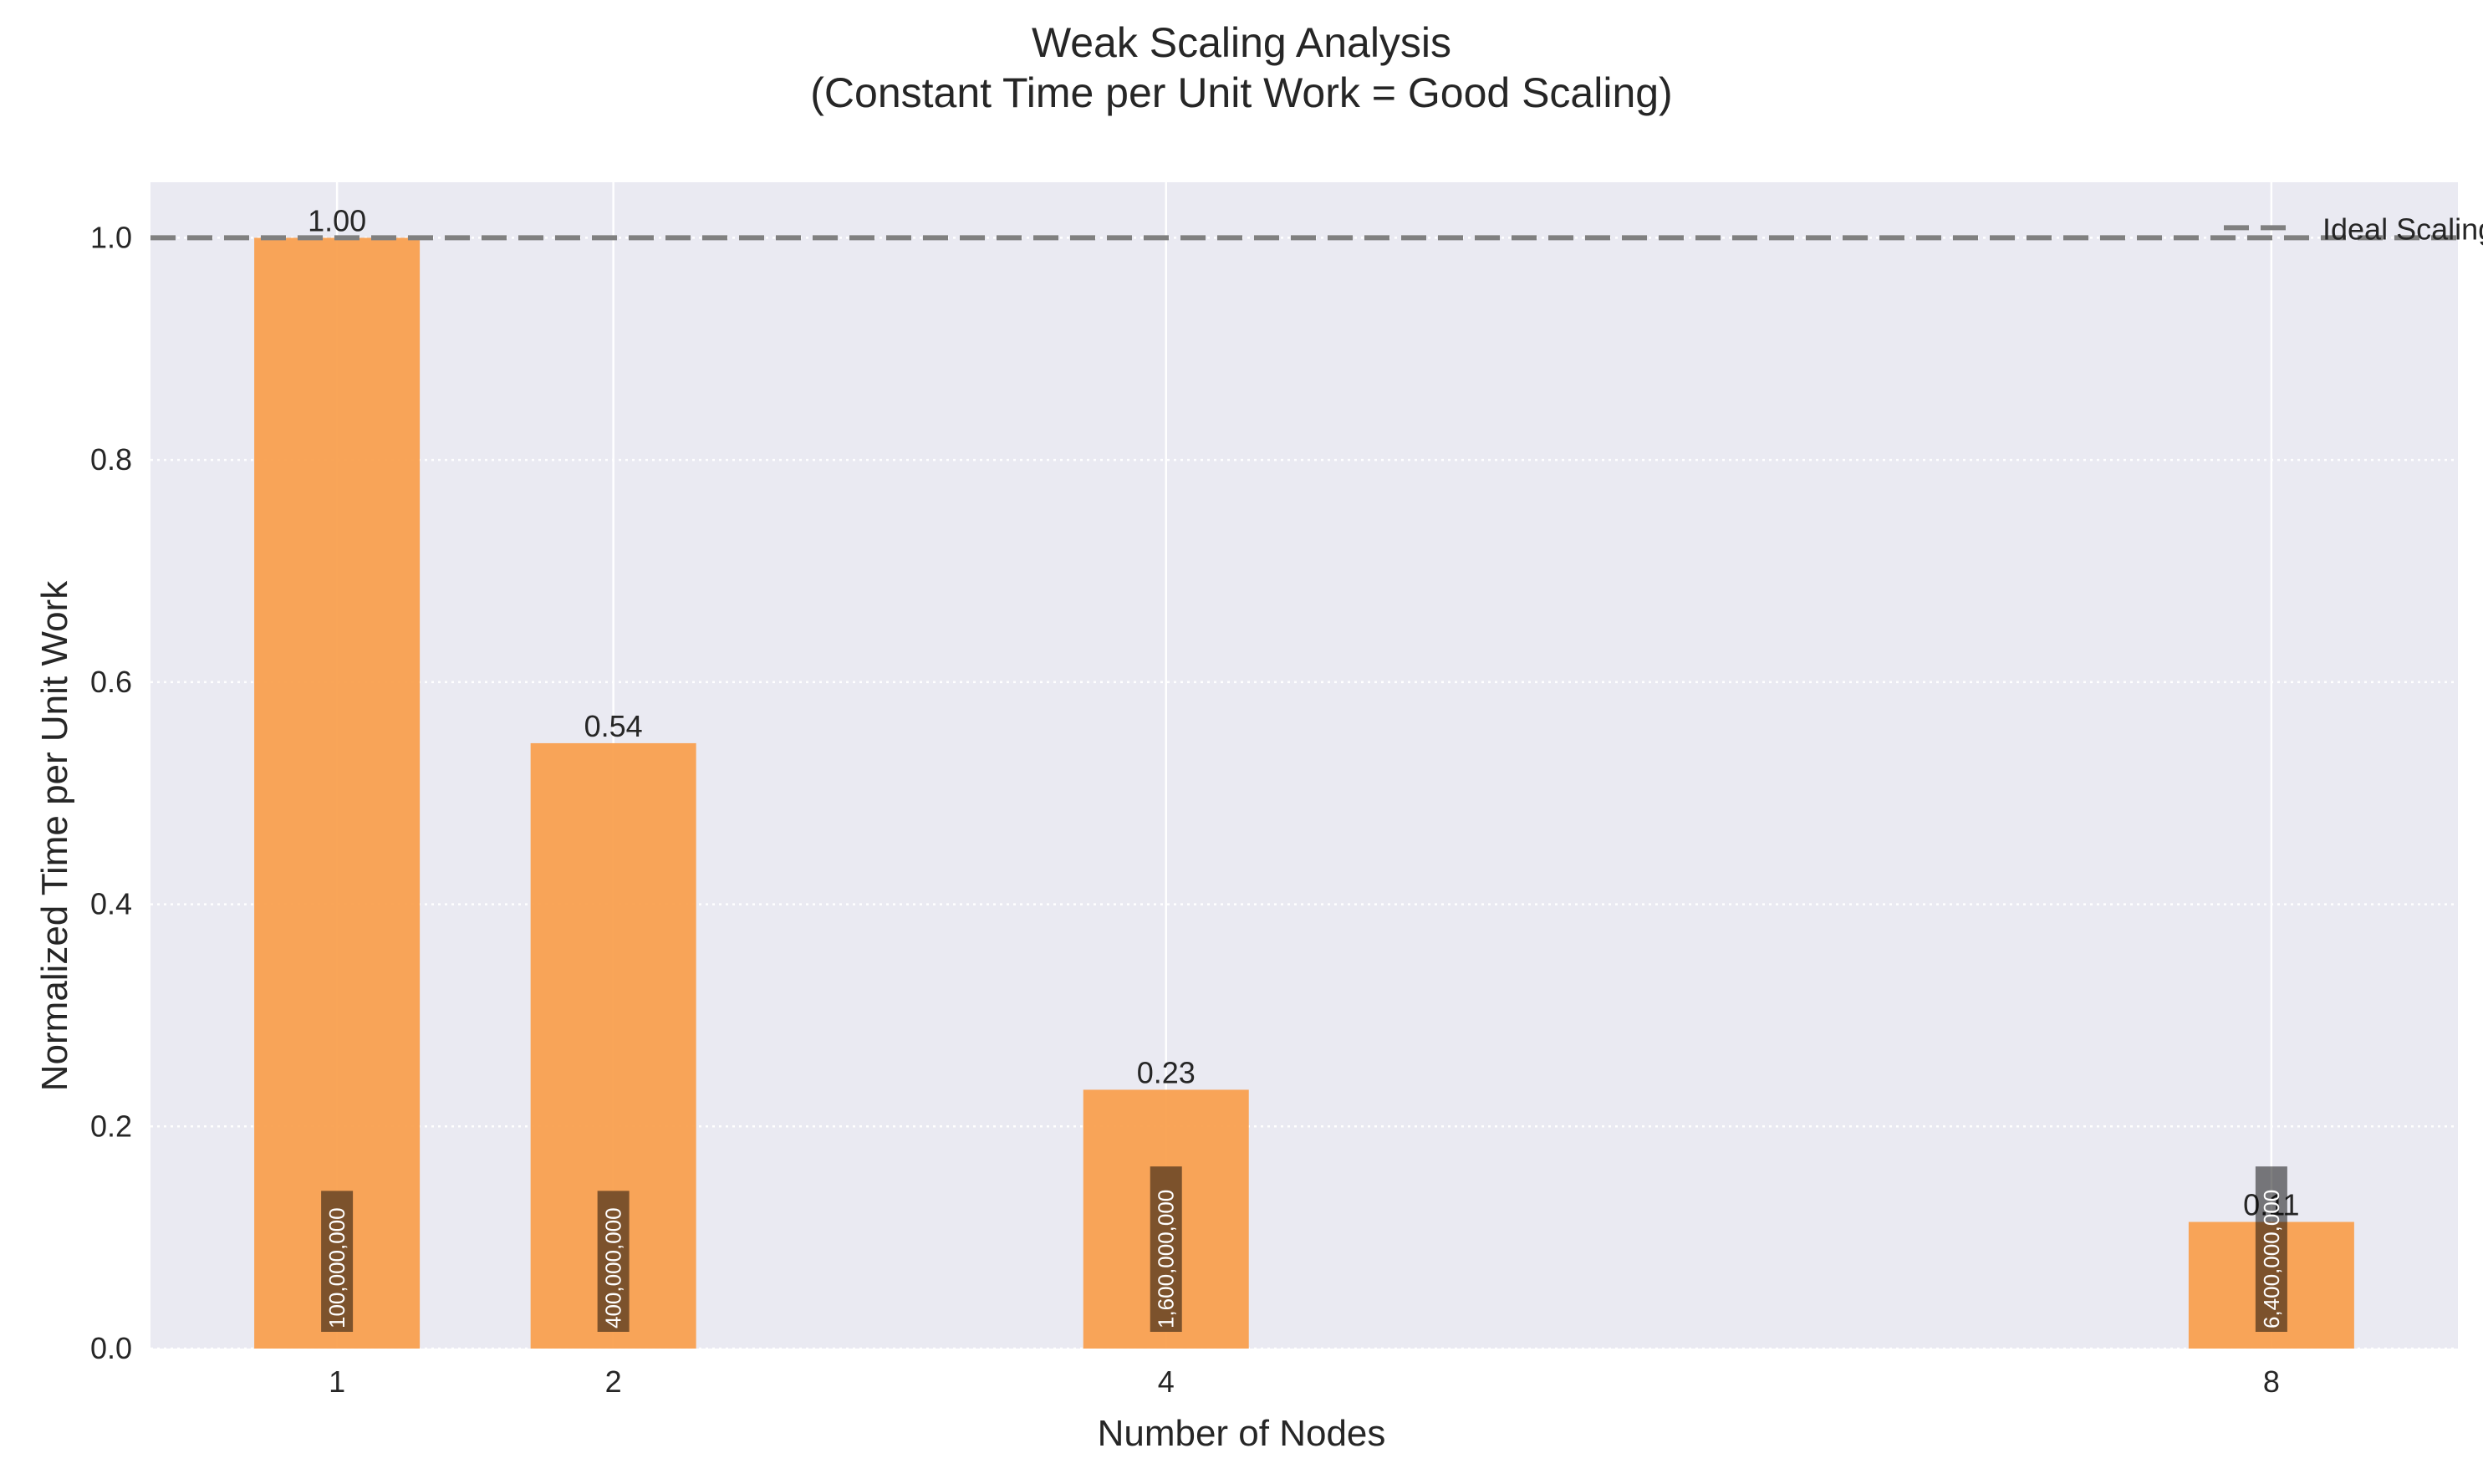 The height and width of the screenshot is (1484, 2483). Describe the element at coordinates (111, 904) in the screenshot. I see `y-tick-label: 0.4` at that location.